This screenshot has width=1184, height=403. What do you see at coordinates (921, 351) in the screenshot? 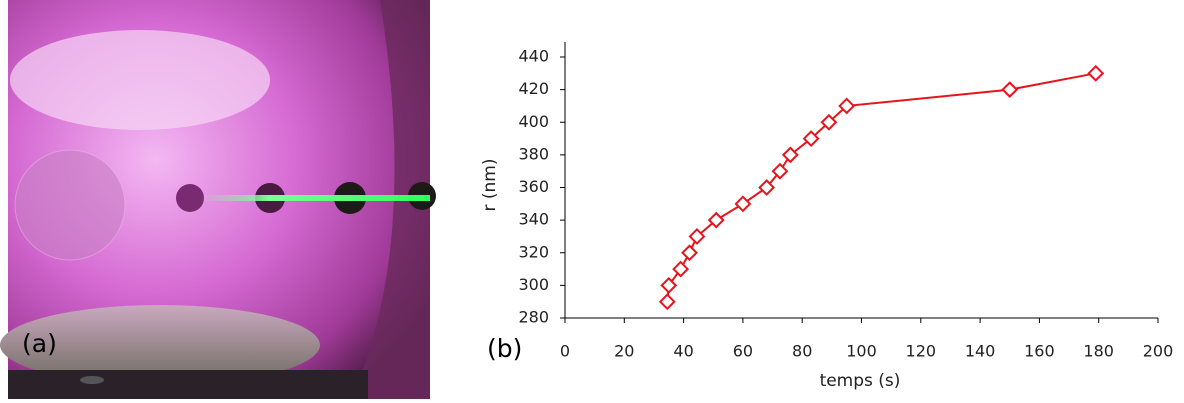
I see `x-tick-label: 120` at bounding box center [921, 351].